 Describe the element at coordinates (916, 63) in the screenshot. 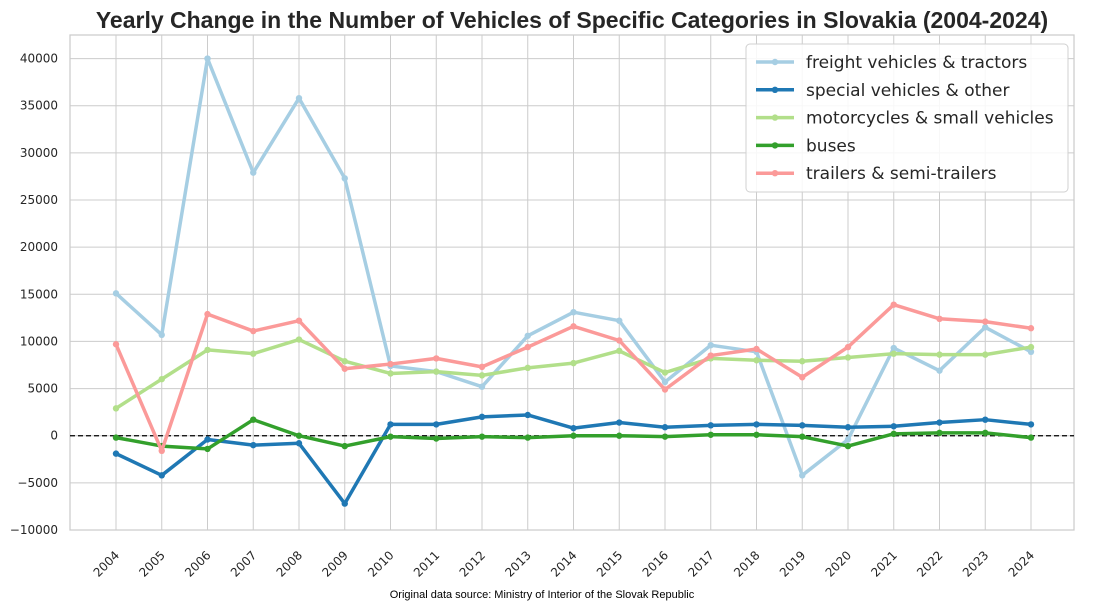

I see `legend-label: freight vehicles & tractors` at that location.